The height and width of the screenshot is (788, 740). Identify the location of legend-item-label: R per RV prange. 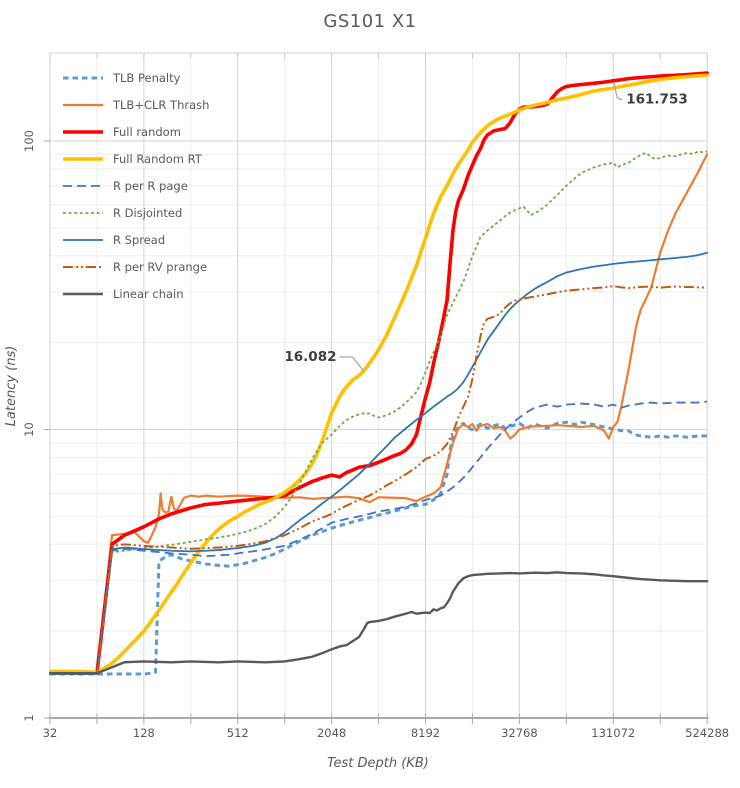
(160, 266).